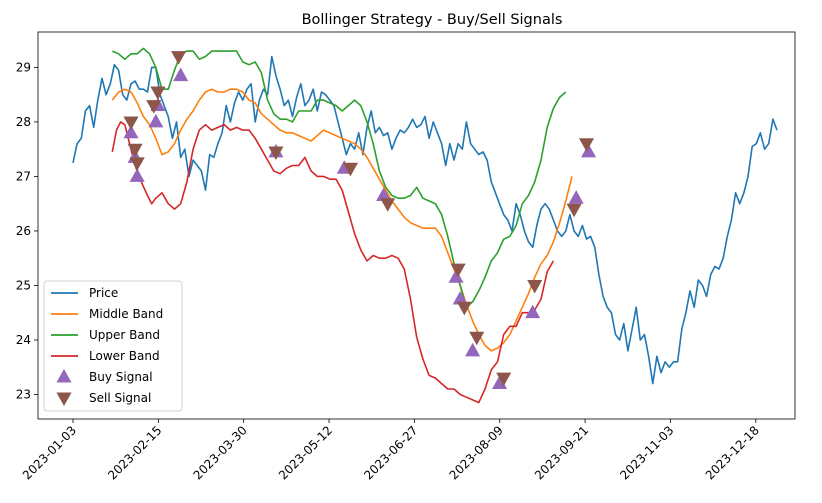 This screenshot has height=503, width=822. I want to click on legend-label: Price, so click(103, 293).